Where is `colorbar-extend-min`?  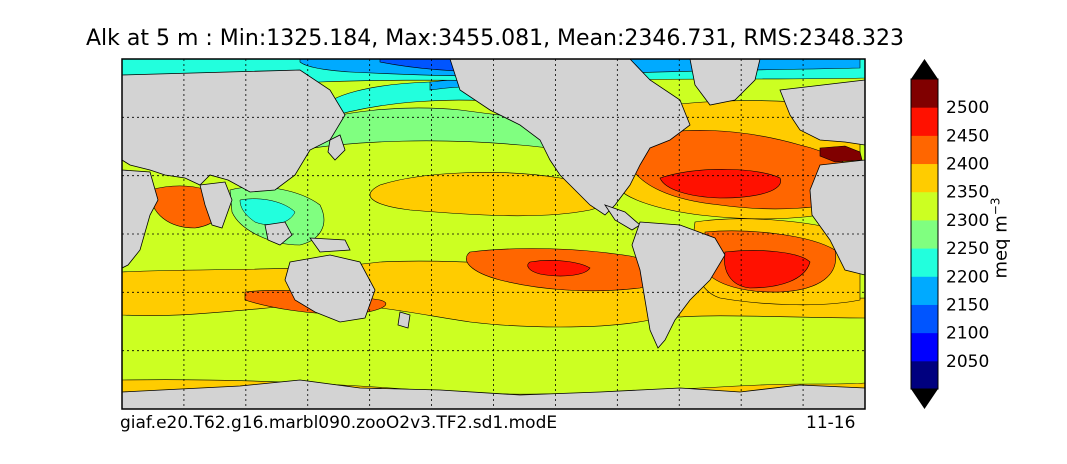
colorbar-extend-min is located at coordinates (924, 399).